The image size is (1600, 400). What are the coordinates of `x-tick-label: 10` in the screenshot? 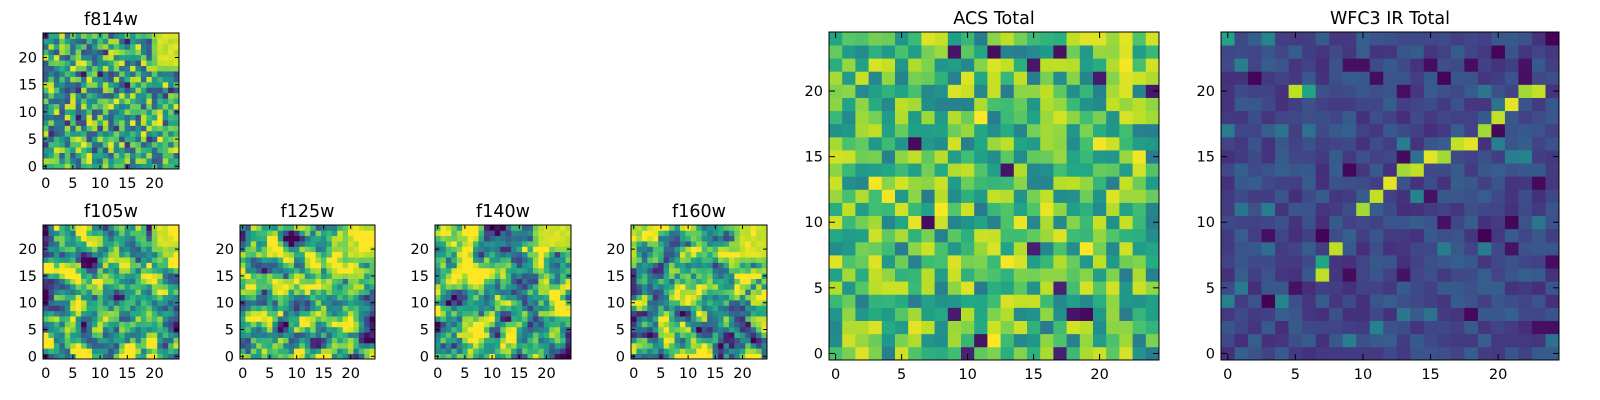 It's located at (1363, 375).